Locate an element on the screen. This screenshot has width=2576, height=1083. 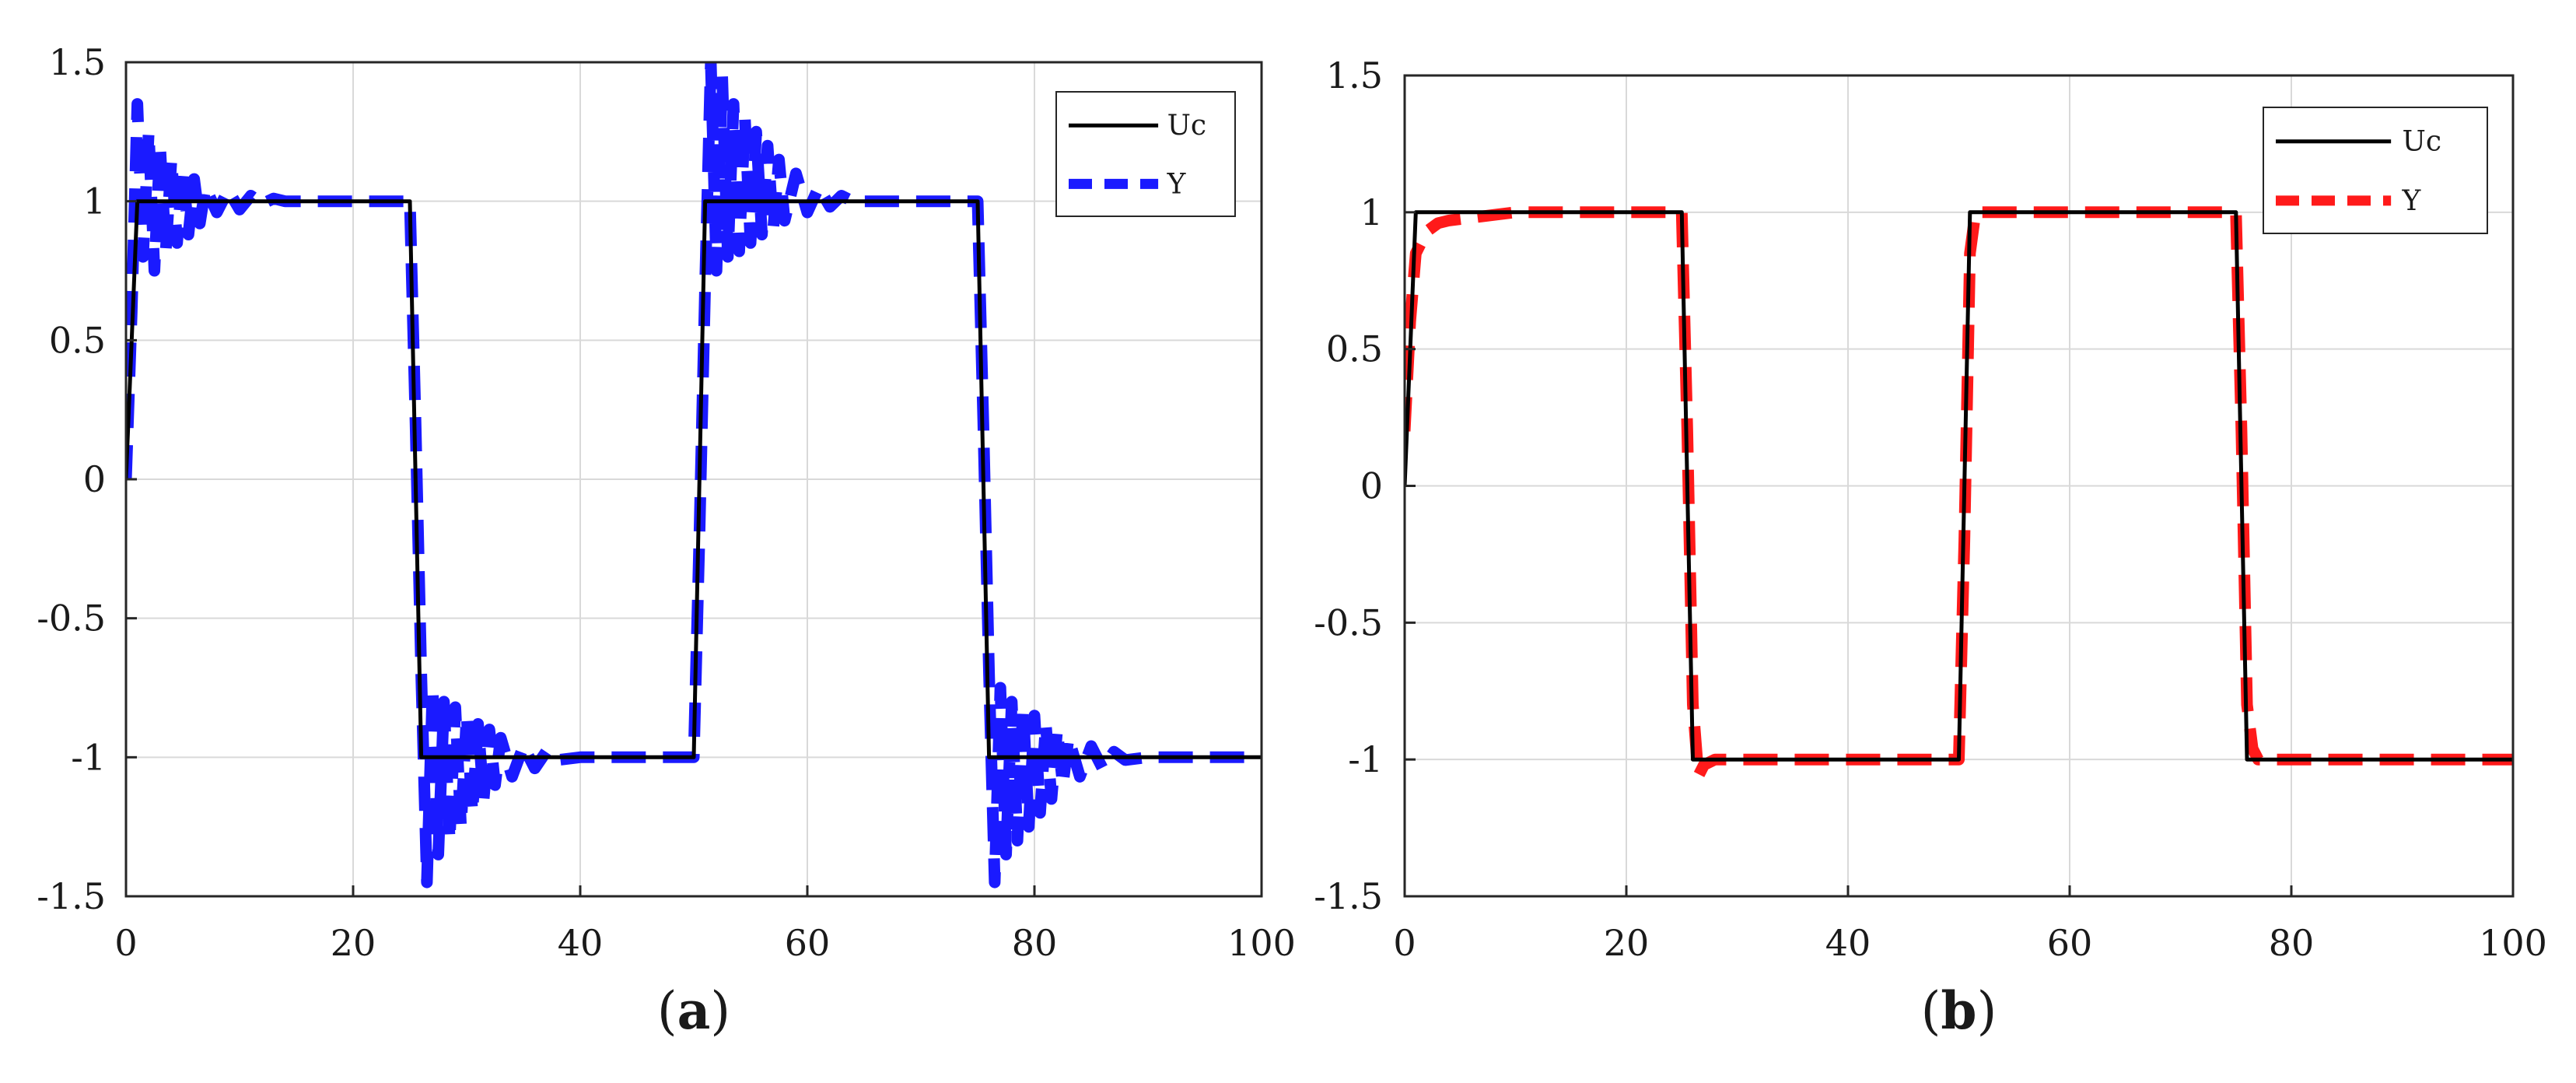
panel-label: (a) is located at coordinates (694, 1010).